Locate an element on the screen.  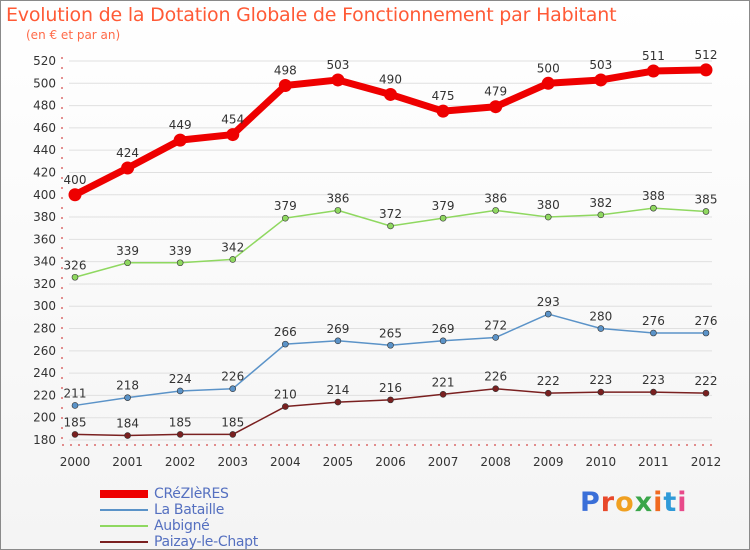
logo-letter: i is located at coordinates (658, 502).